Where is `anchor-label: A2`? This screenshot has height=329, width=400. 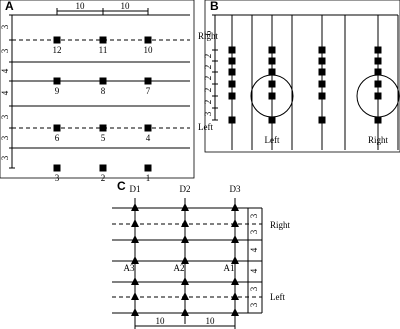
anchor-label: A2 is located at coordinates (179, 268).